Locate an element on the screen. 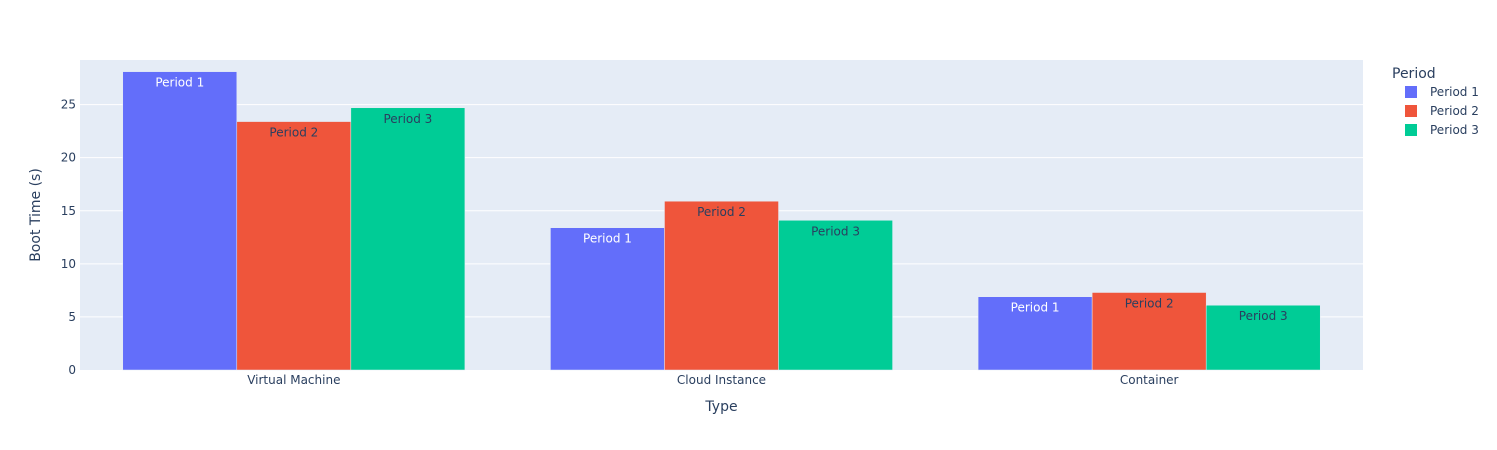 Image resolution: width=1497 pixels, height=450 pixels. bar-period-2-virtual-machine is located at coordinates (294, 246).